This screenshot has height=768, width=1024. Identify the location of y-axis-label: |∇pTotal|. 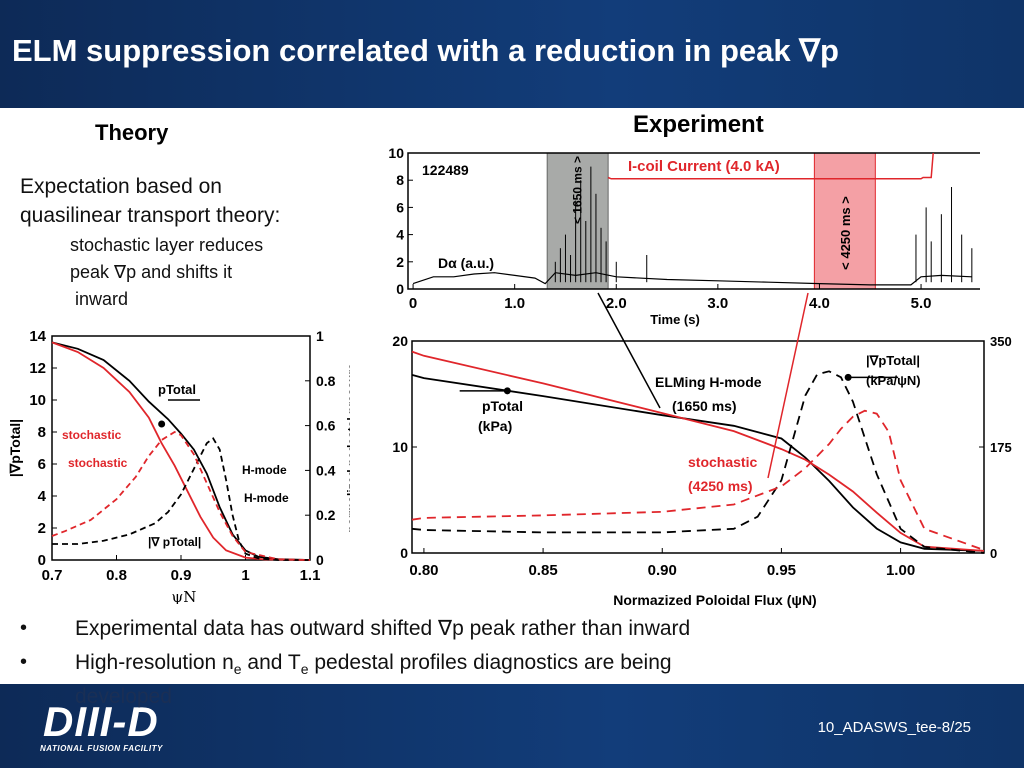
(15, 448).